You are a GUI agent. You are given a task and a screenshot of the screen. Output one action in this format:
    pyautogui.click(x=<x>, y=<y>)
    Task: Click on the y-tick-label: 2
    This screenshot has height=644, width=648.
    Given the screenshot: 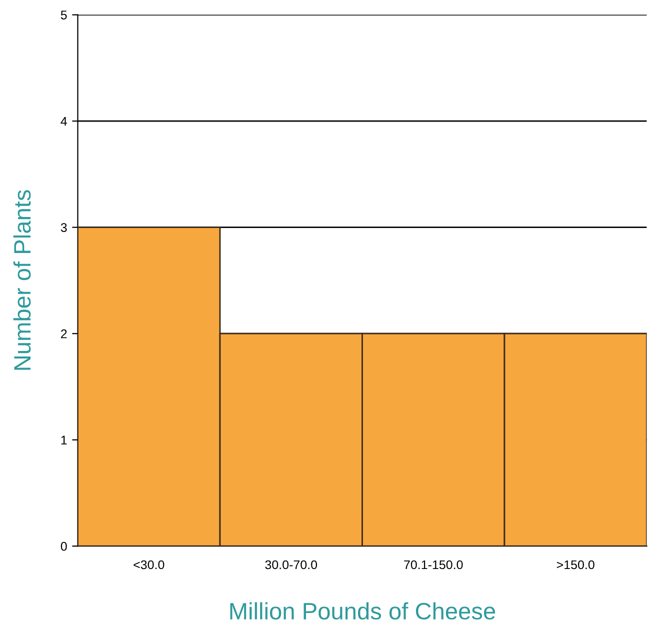 What is the action you would take?
    pyautogui.click(x=64, y=333)
    